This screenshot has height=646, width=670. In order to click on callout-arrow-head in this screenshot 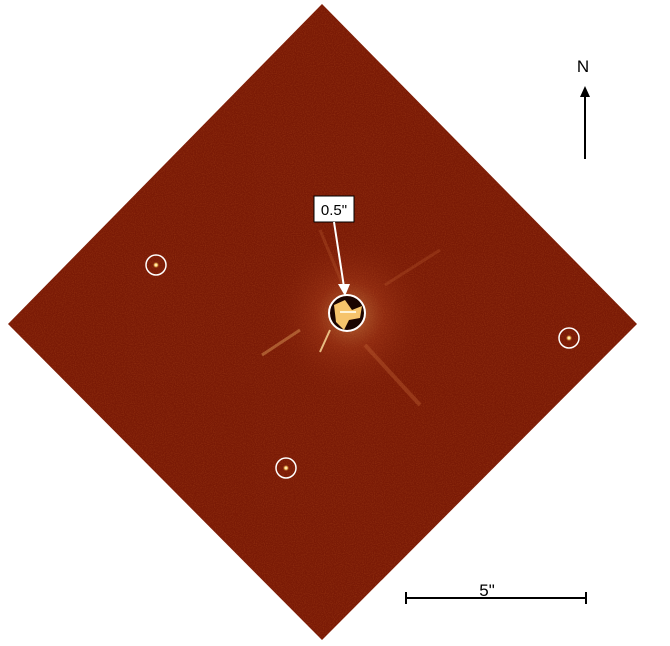, I will do `click(344, 290)`.